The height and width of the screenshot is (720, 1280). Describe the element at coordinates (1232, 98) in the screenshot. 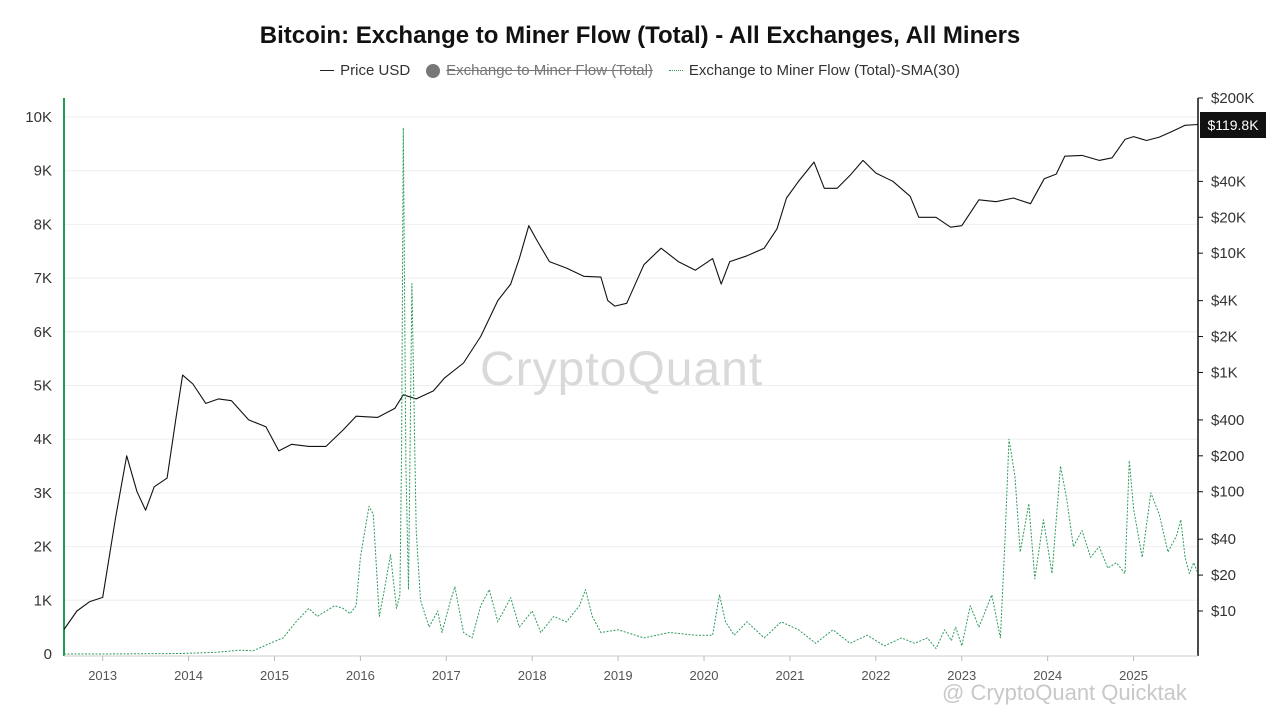

I see `right-tick-label: $200K` at that location.